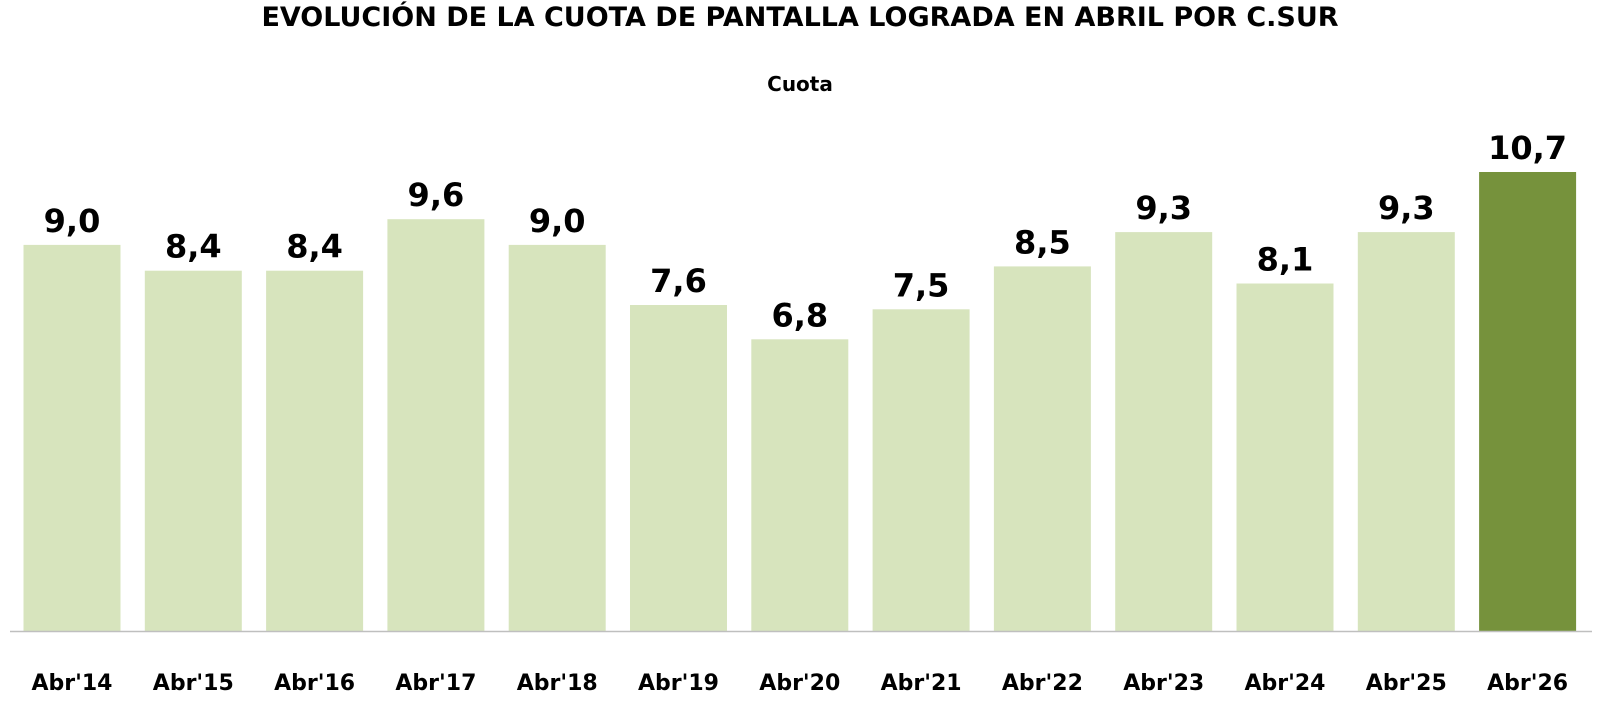 The width and height of the screenshot is (1600, 719). Describe the element at coordinates (921, 285) in the screenshot. I see `value-label: 7,5` at that location.